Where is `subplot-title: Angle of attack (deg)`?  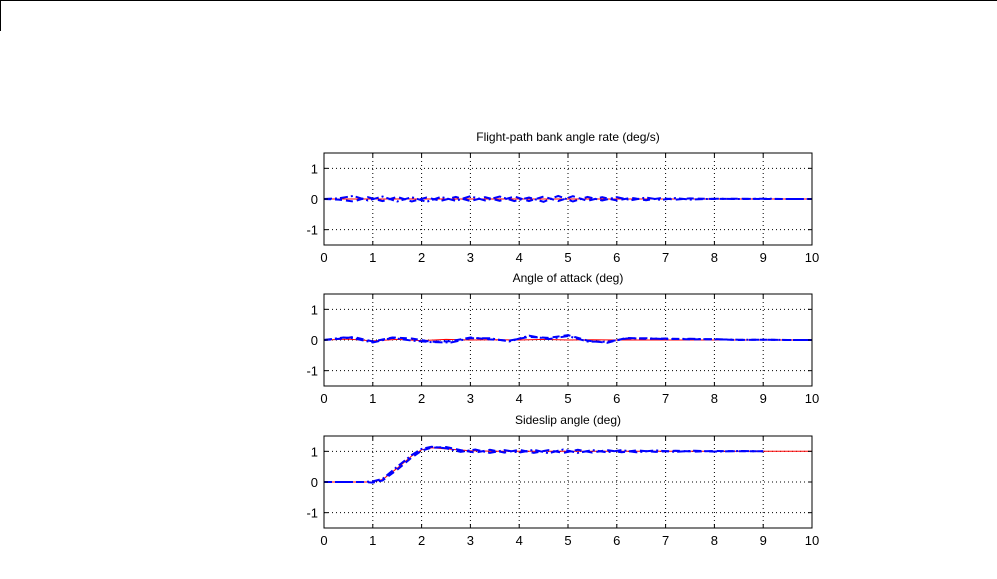 subplot-title: Angle of attack (deg) is located at coordinates (568, 278).